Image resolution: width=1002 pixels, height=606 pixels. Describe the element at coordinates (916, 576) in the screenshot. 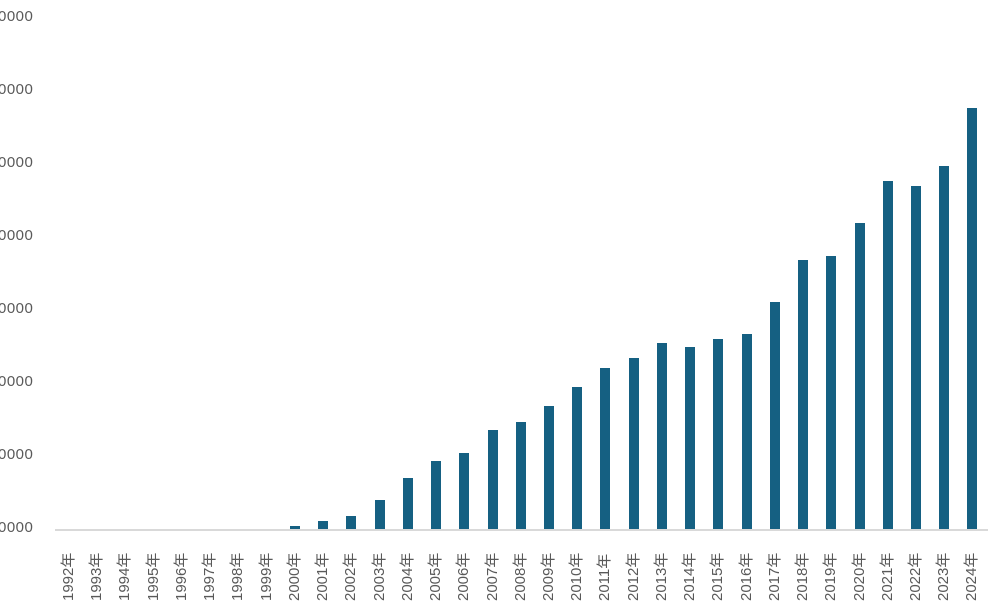

I see `x-tick-label: 2022年` at that location.